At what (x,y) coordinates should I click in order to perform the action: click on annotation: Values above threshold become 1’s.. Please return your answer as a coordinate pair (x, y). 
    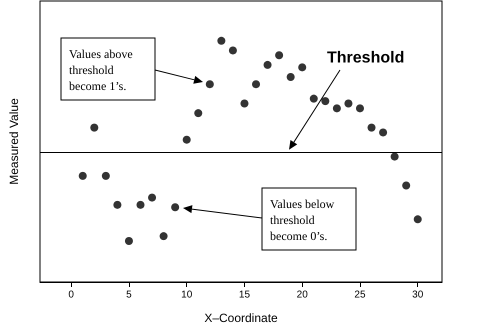
    Looking at the image, I should click on (101, 70).